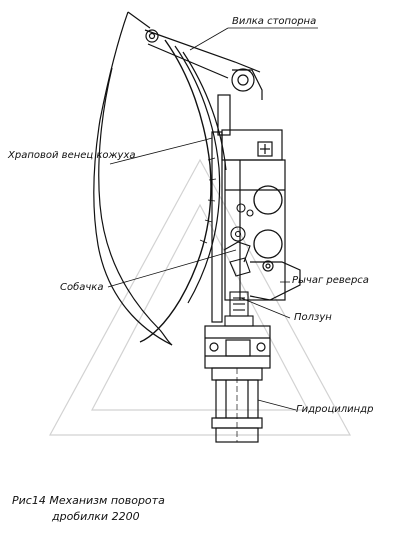 The height and width of the screenshot is (533, 400). I want to click on label-ratchet: Храповой венец кожуха, so click(72, 155).